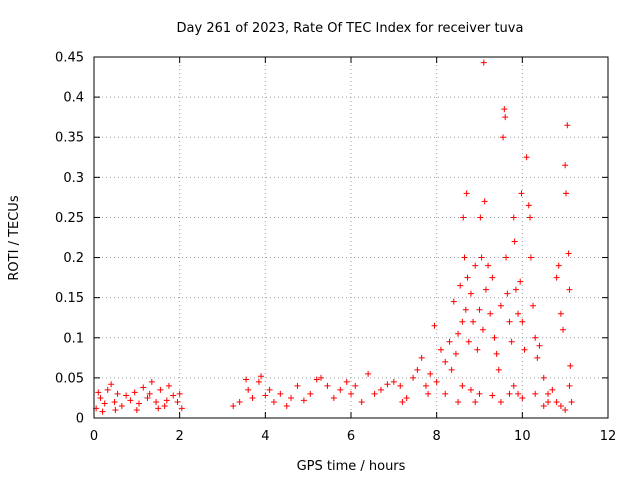 This screenshot has width=640, height=480. Describe the element at coordinates (69, 239) in the screenshot. I see `y-tick-labels: 0 0.05 0.1 0.15 0.2 0.25 0.3 0.35 0.4 0.45` at that location.